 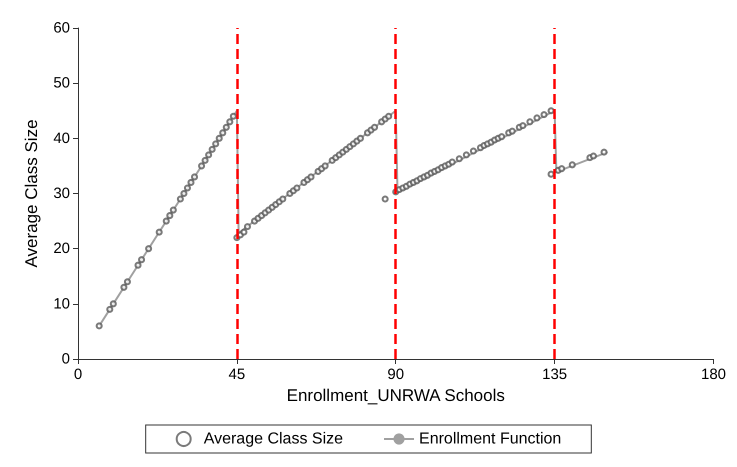 I want to click on y-tick-label: 10, so click(x=61, y=303).